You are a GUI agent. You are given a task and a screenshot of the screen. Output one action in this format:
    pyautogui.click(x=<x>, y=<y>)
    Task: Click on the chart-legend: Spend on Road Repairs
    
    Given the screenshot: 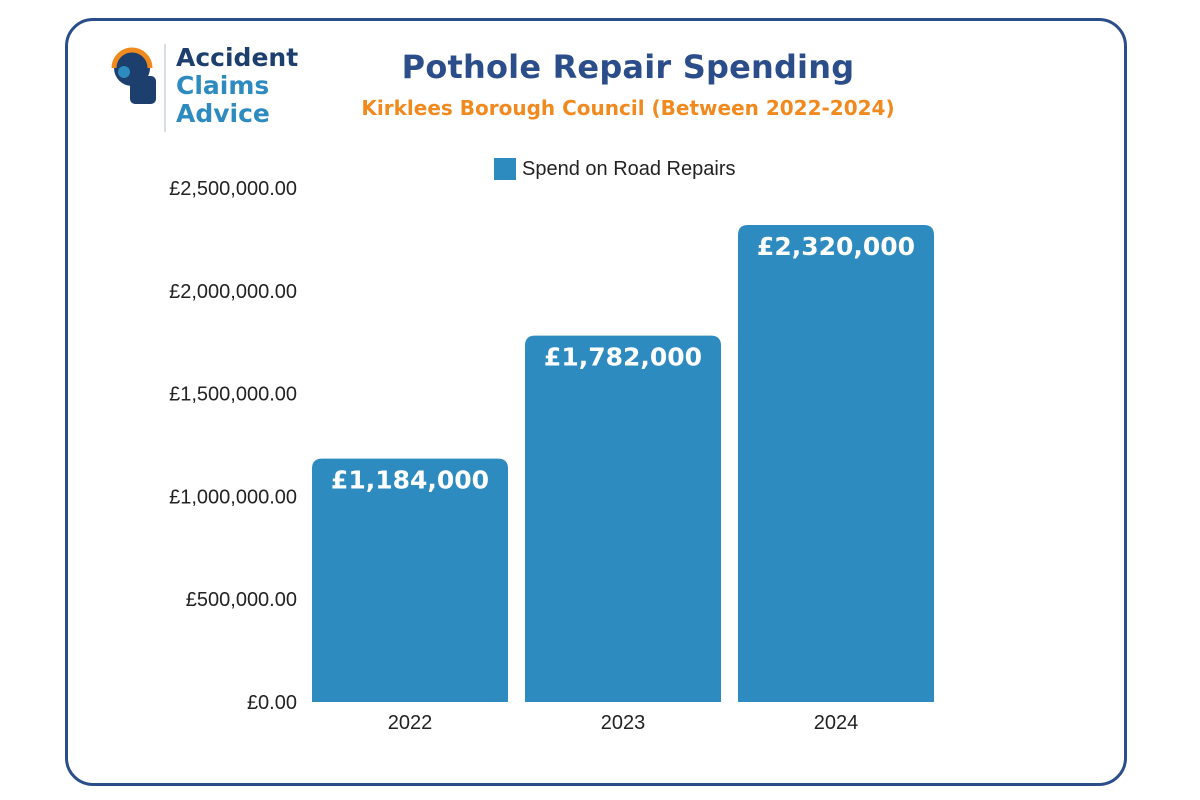 What is the action you would take?
    pyautogui.click(x=614, y=169)
    